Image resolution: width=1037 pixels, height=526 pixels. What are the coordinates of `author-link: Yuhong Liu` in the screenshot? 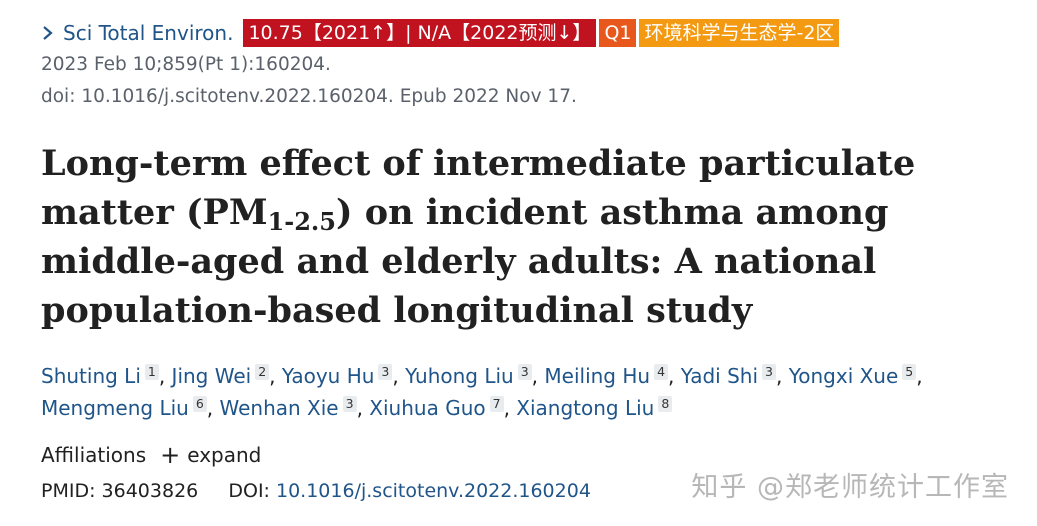 It's located at (459, 376).